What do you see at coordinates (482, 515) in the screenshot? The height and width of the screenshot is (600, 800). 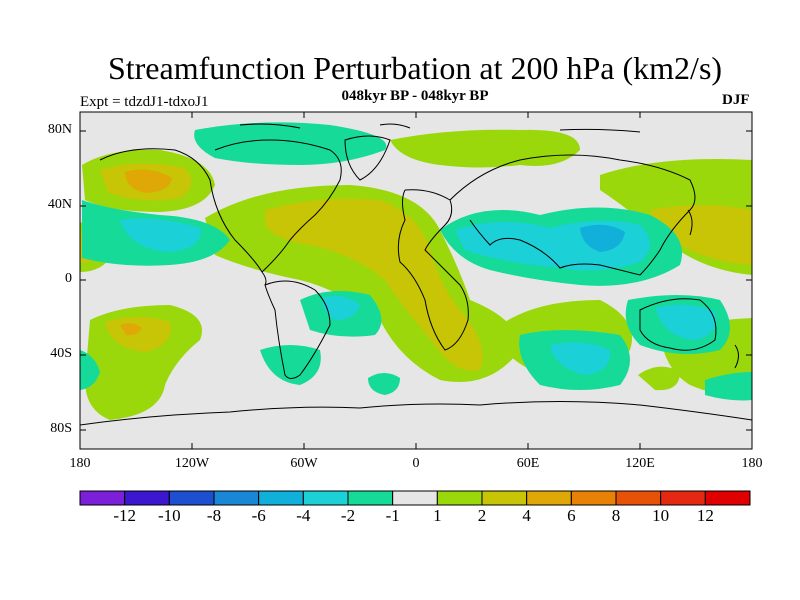 I see `colorbar-label: 2` at bounding box center [482, 515].